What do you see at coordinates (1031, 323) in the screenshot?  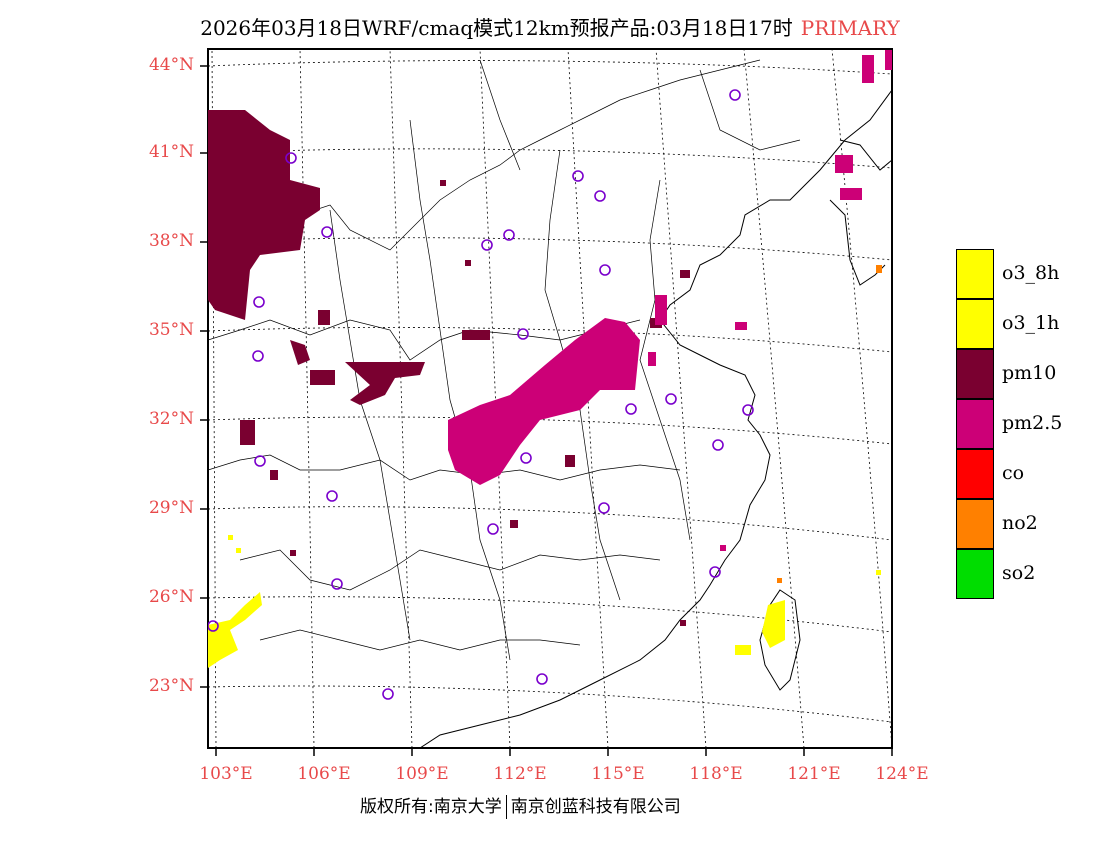 I see `legend-label: o3_1h` at bounding box center [1031, 323].